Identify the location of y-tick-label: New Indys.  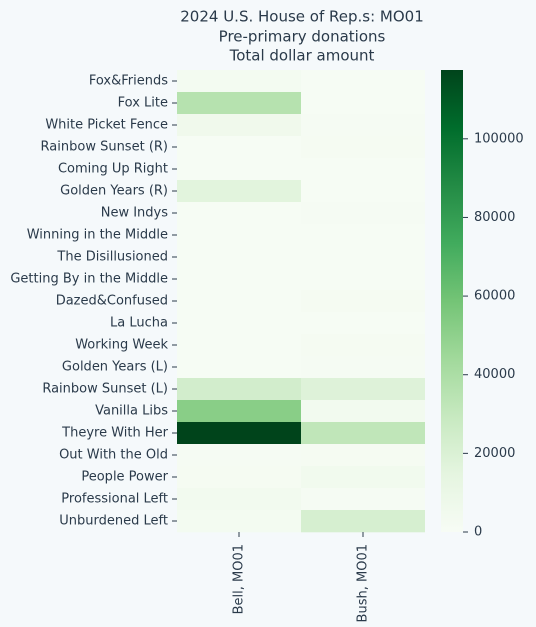
(135, 213).